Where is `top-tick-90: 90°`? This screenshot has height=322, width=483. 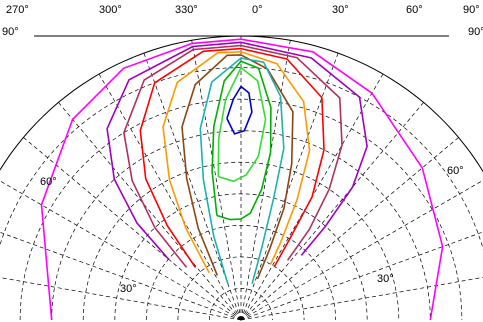 top-tick-90: 90° is located at coordinates (471, 10).